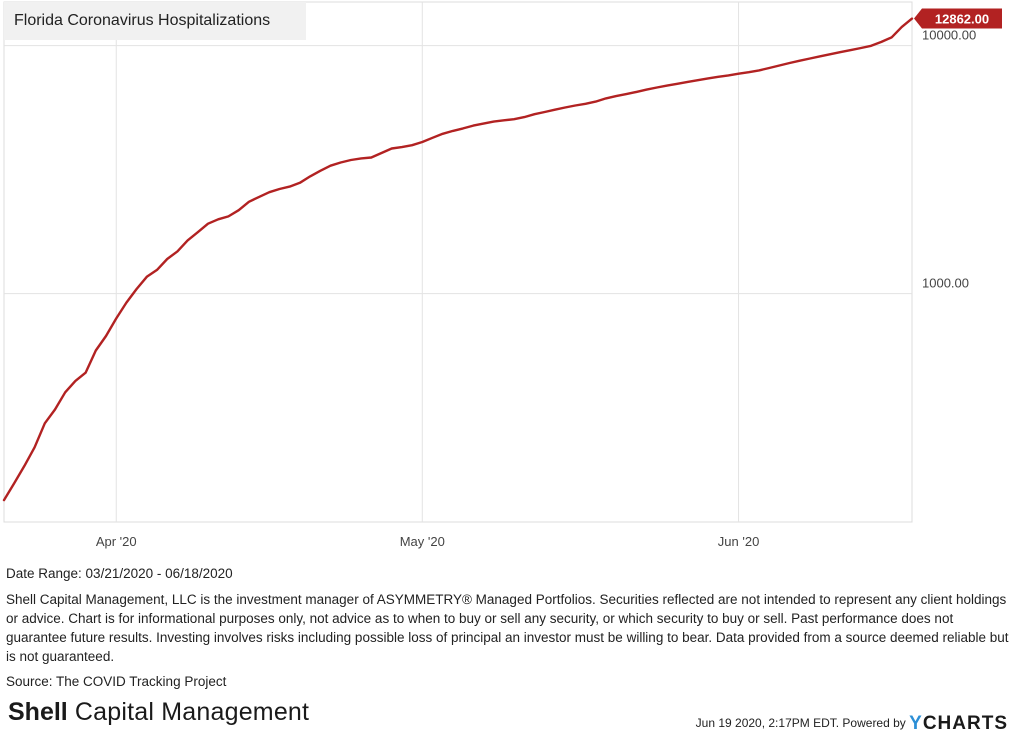 This screenshot has height=735, width=1024. What do you see at coordinates (767, 723) in the screenshot?
I see `timestamp-text: Jun 19 2020, 2:17PM EDT.` at bounding box center [767, 723].